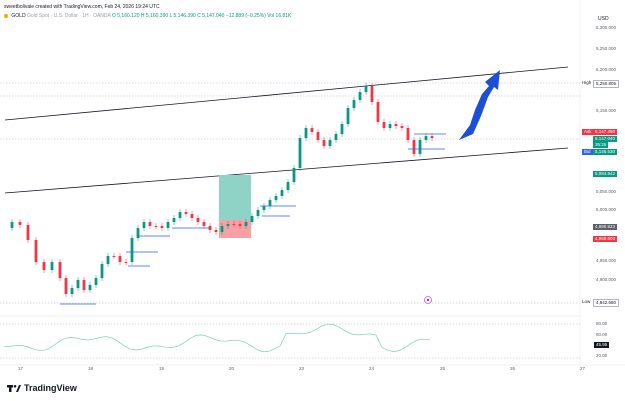 This screenshot has height=401, width=625. I want to click on low-tag-label: Low, so click(586, 301).